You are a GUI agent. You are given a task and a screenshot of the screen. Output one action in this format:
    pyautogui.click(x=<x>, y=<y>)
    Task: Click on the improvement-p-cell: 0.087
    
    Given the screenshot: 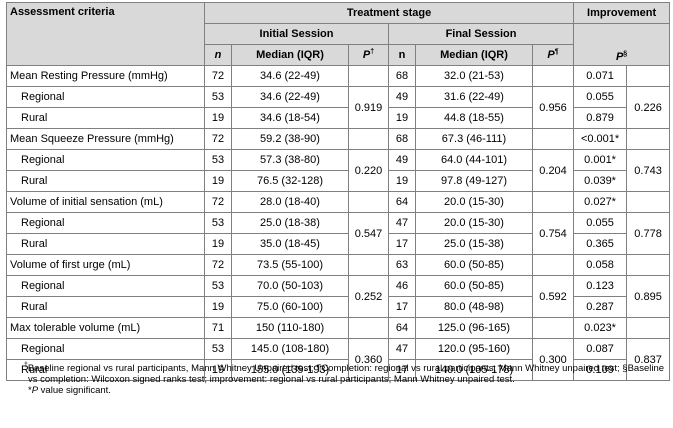 What is the action you would take?
    pyautogui.click(x=600, y=349)
    